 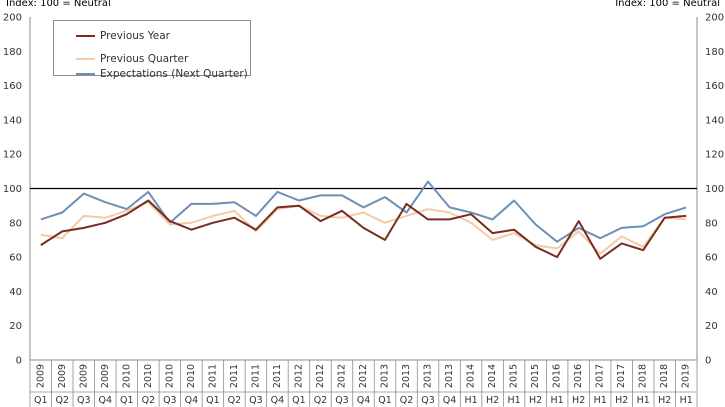 I want to click on series-line-previous-year, so click(x=363, y=229).